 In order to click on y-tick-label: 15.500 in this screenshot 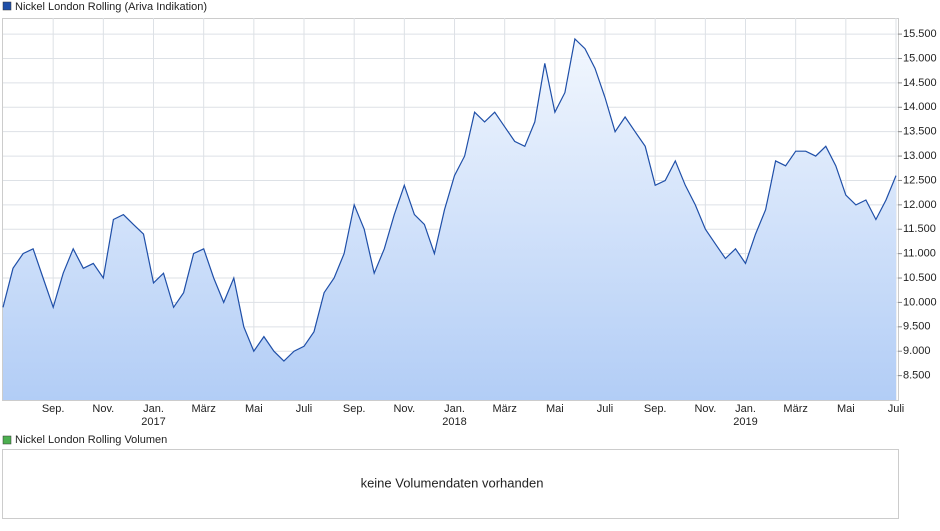, I will do `click(920, 34)`.